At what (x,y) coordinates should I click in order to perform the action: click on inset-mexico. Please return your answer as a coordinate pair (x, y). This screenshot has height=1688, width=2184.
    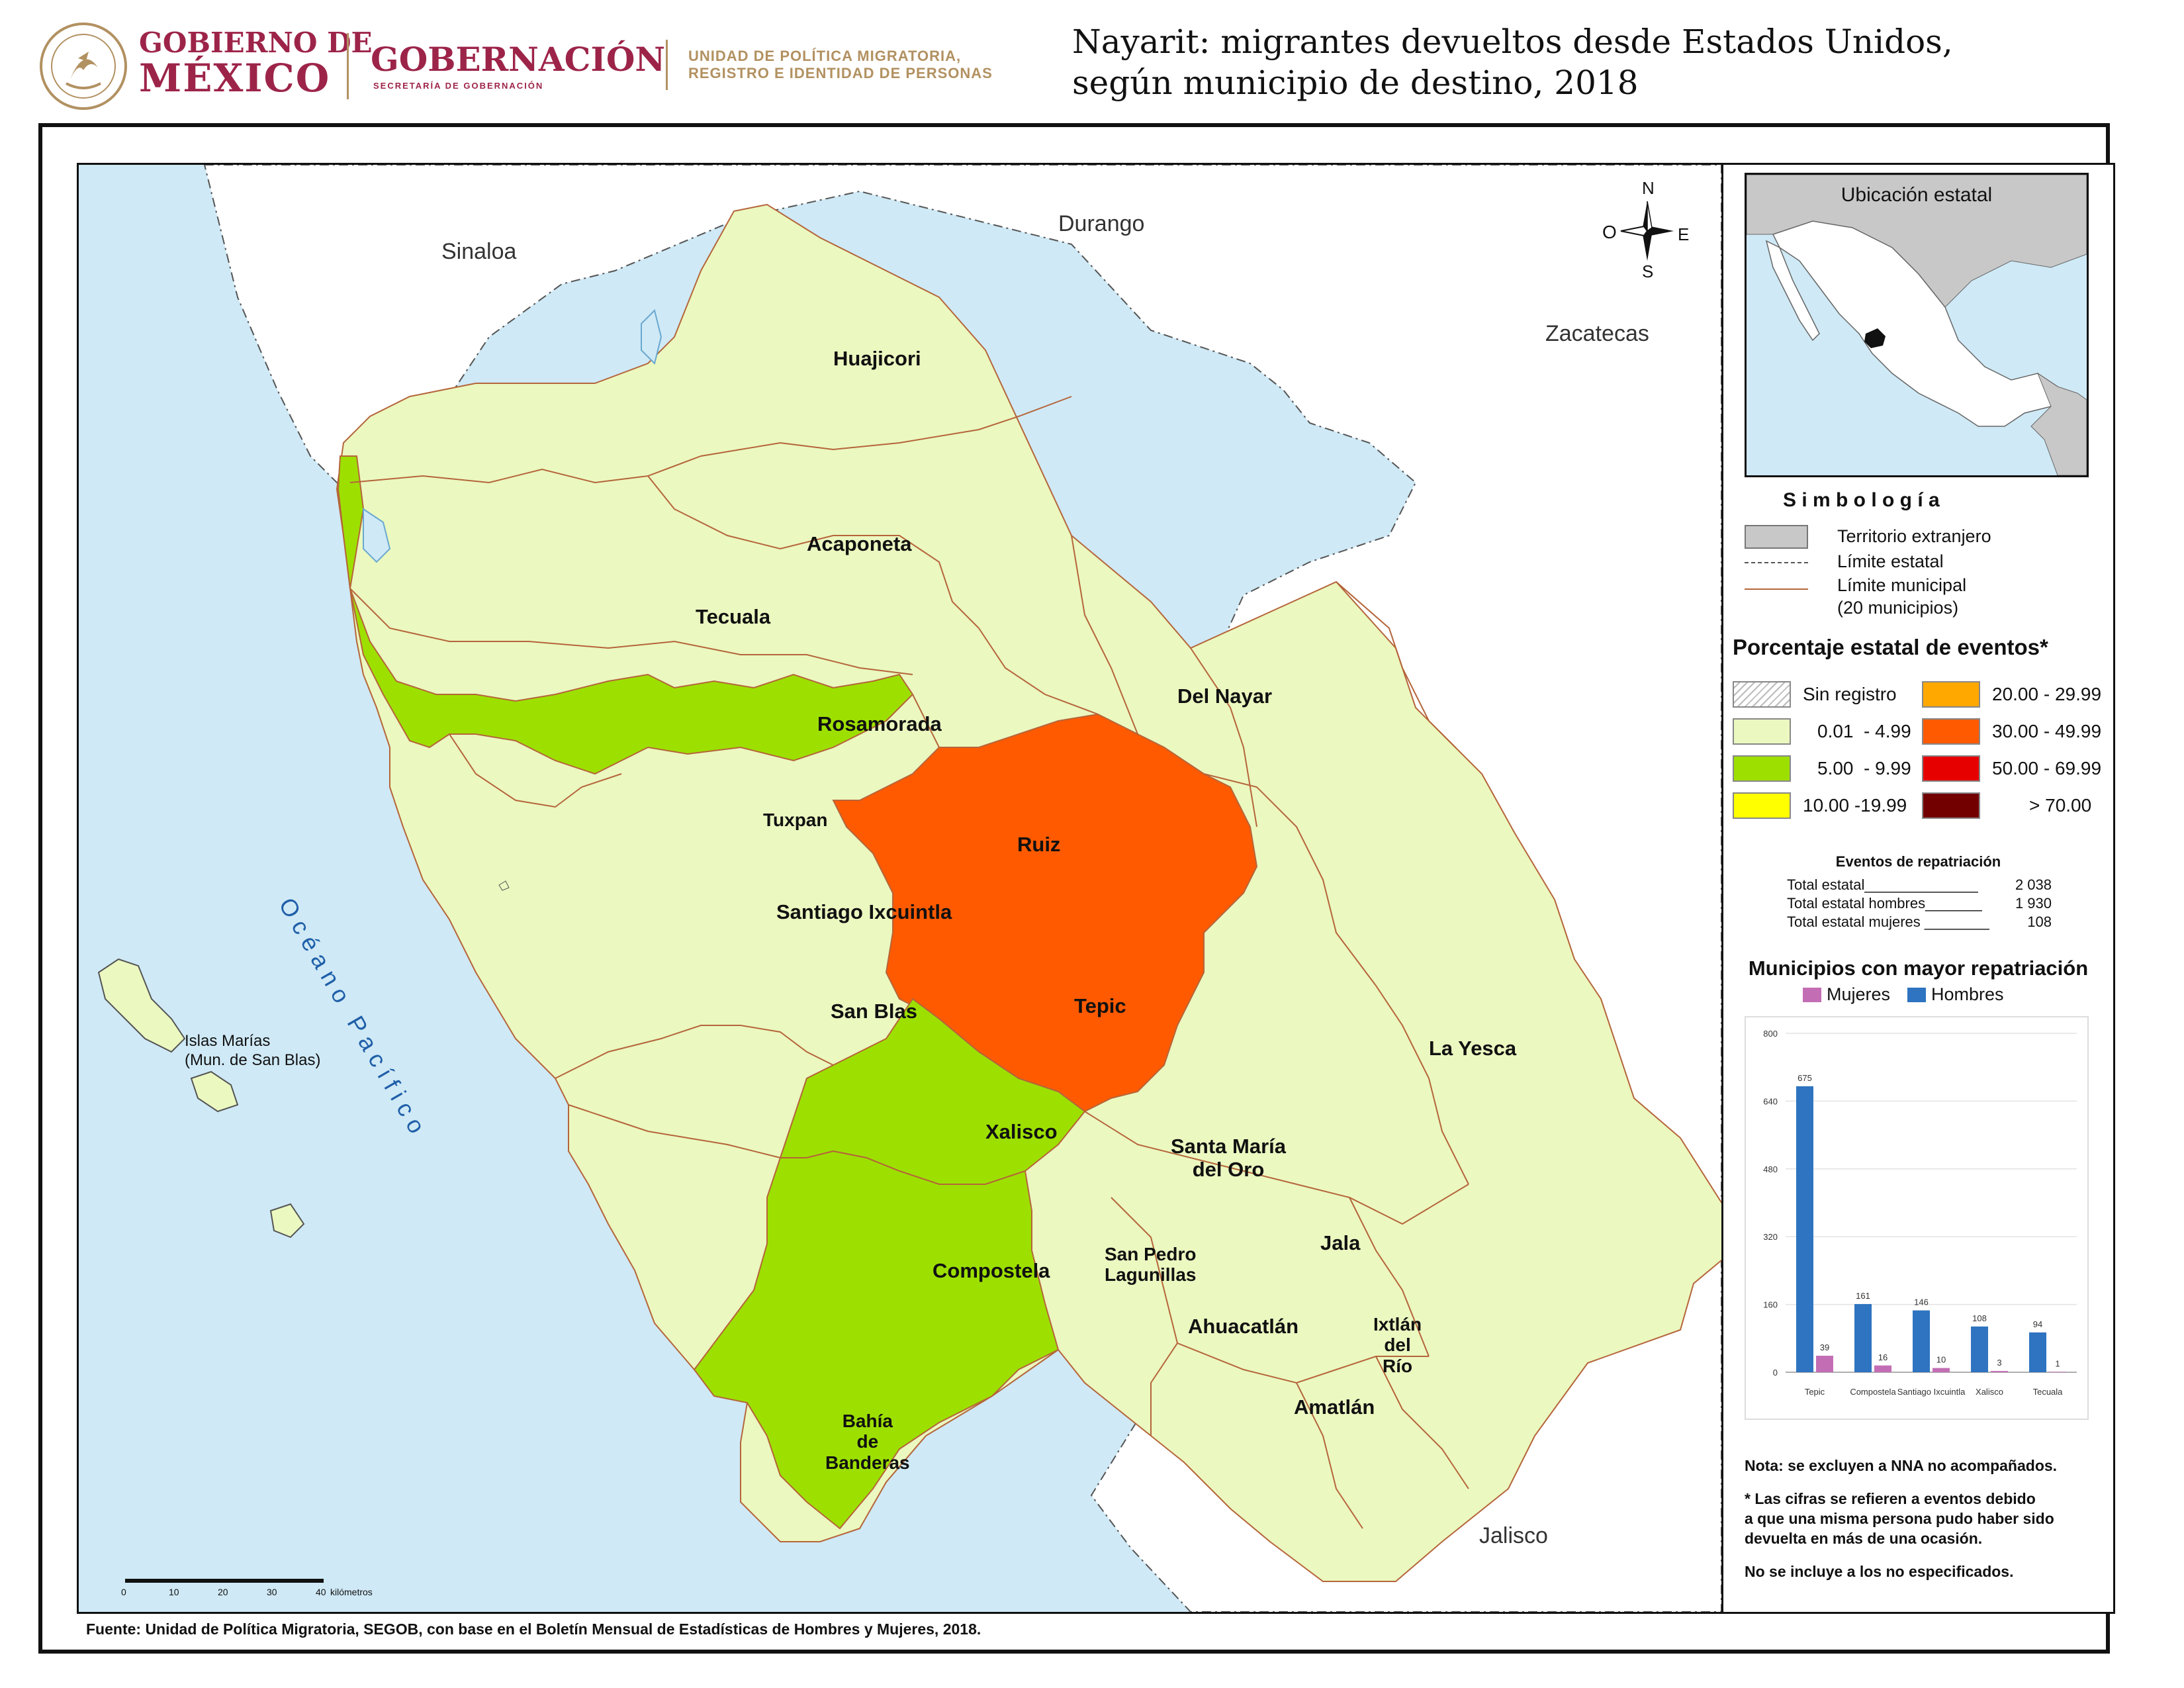
    Looking at the image, I should click on (1915, 323).